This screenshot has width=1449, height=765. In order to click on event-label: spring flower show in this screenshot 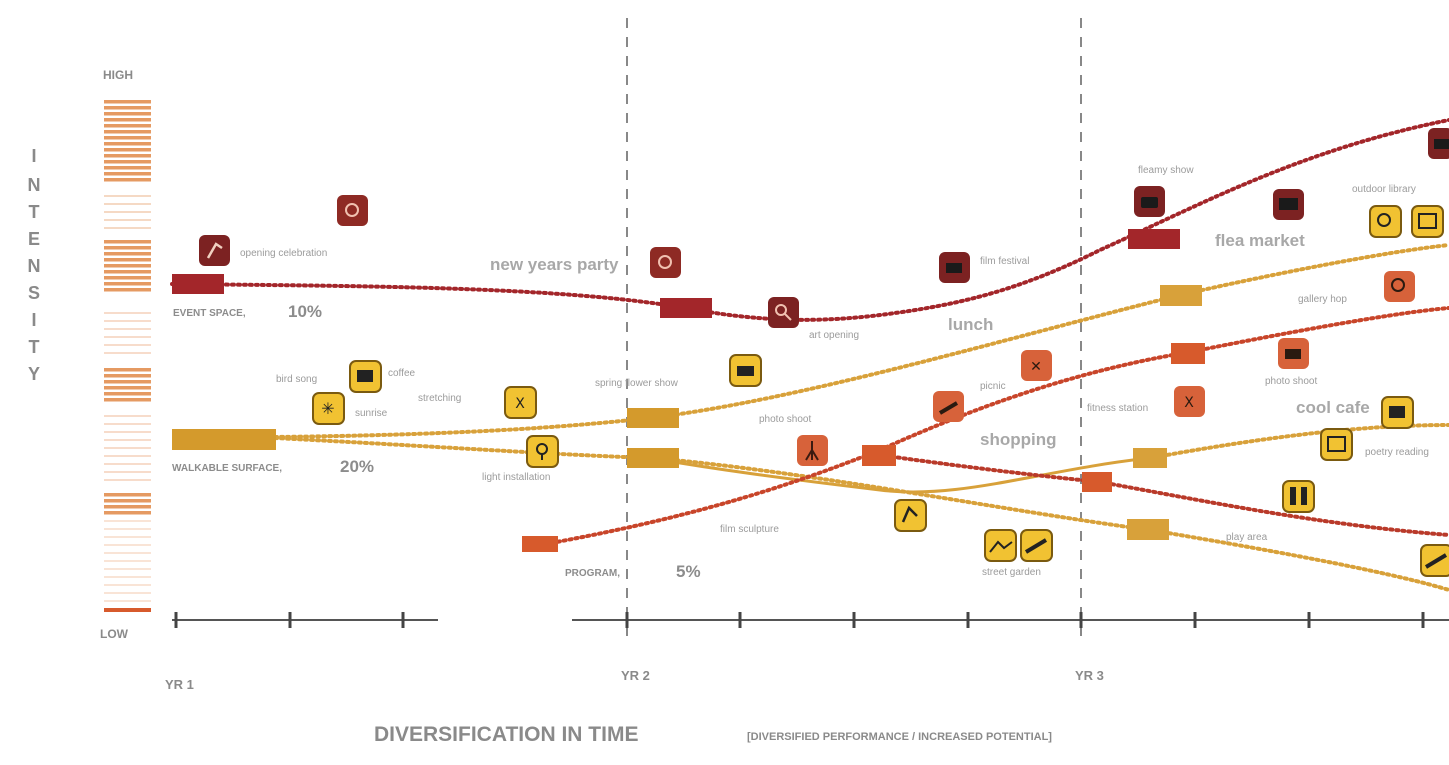, I will do `click(637, 383)`.